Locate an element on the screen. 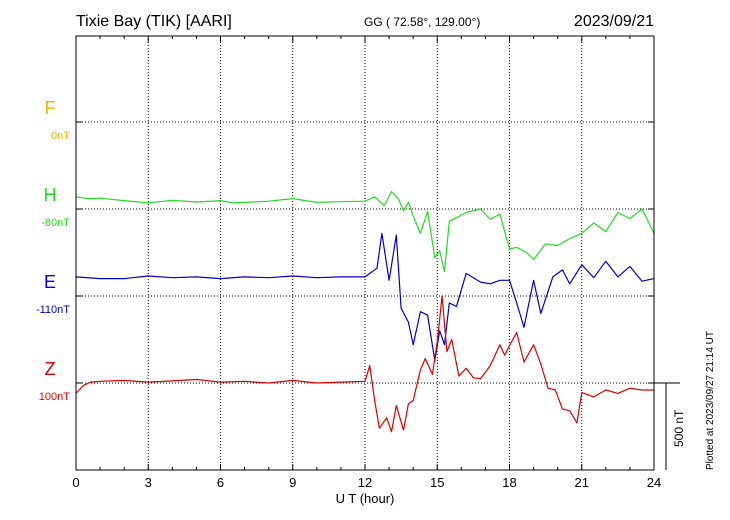 The image size is (730, 520). component-e-label: E is located at coordinates (50, 282).